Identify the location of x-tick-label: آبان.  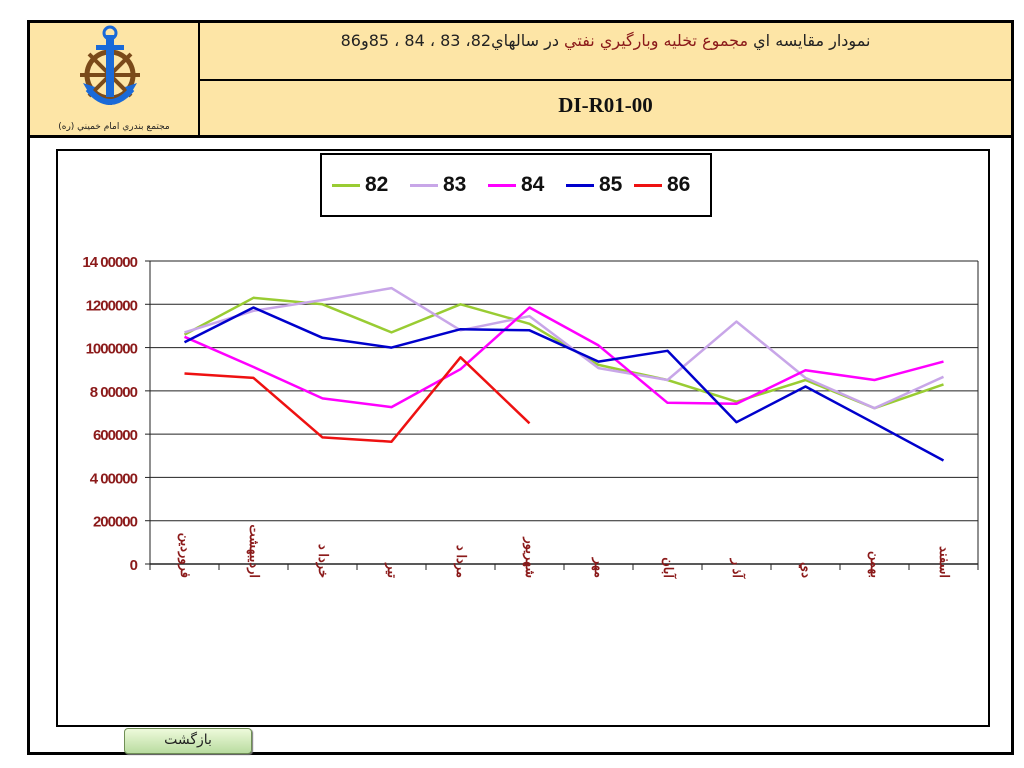
(669, 568).